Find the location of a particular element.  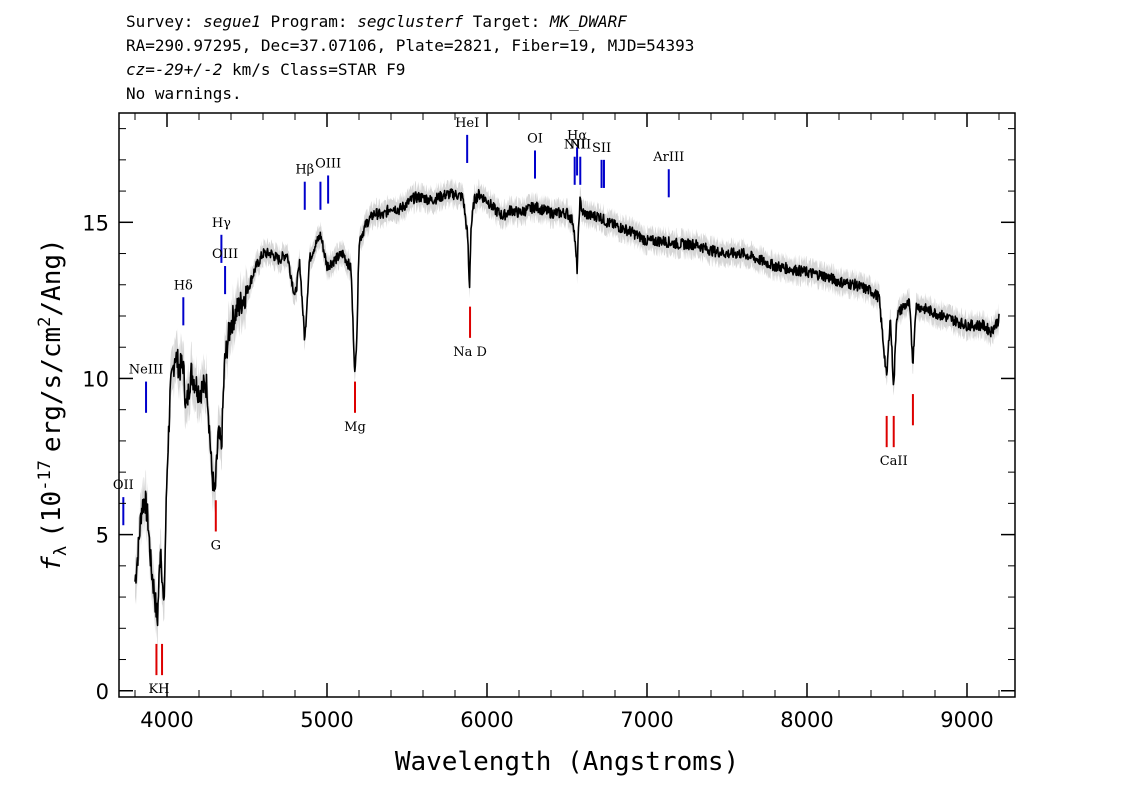

emission-line-label: Hα is located at coordinates (577, 135).